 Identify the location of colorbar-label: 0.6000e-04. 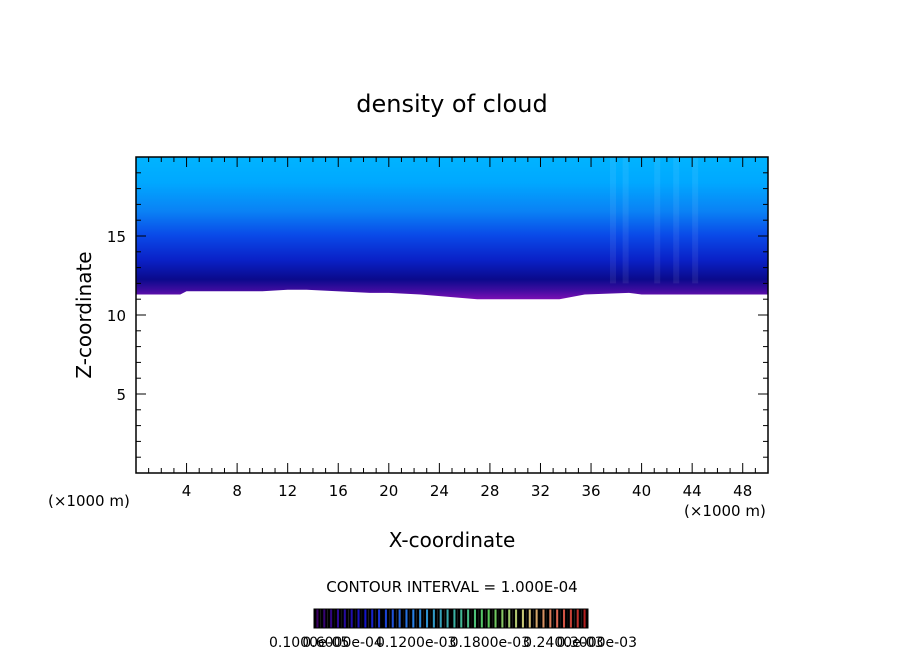
(342, 643).